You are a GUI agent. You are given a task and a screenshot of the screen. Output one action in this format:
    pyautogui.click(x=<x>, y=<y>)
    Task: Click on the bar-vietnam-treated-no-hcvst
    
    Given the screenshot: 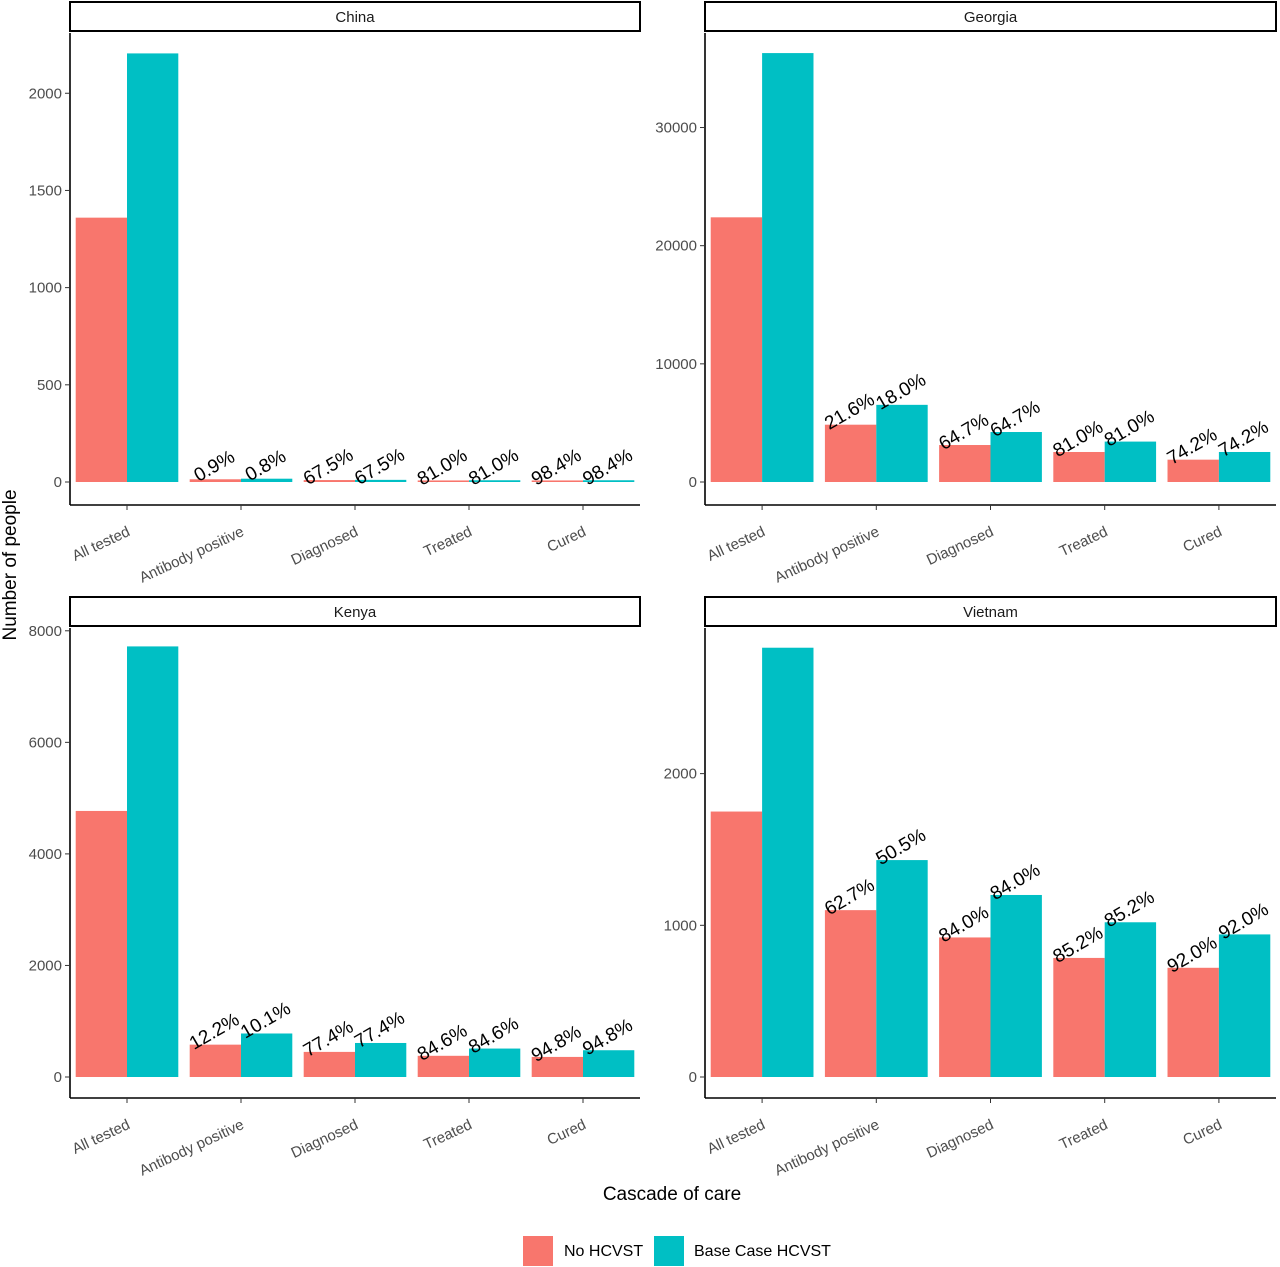 What is the action you would take?
    pyautogui.click(x=1079, y=1017)
    